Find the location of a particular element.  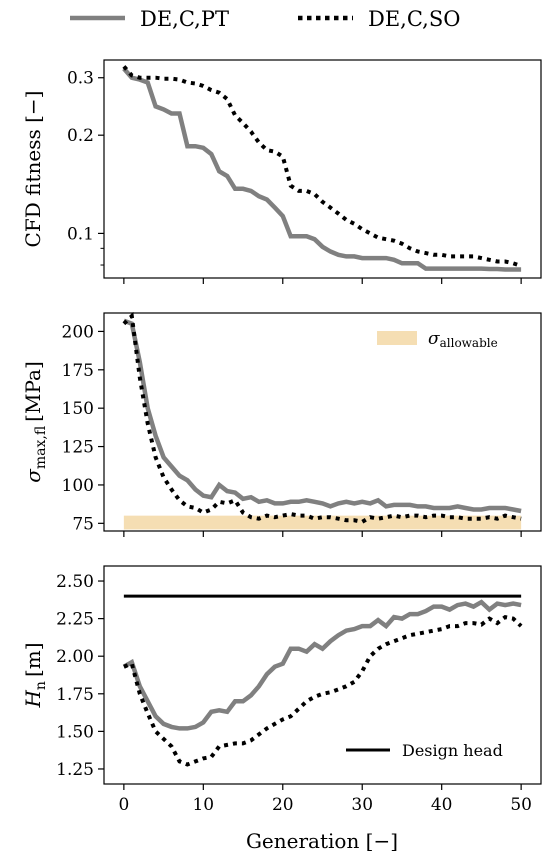

y-tick-label: 1.75 is located at coordinates (75, 695).